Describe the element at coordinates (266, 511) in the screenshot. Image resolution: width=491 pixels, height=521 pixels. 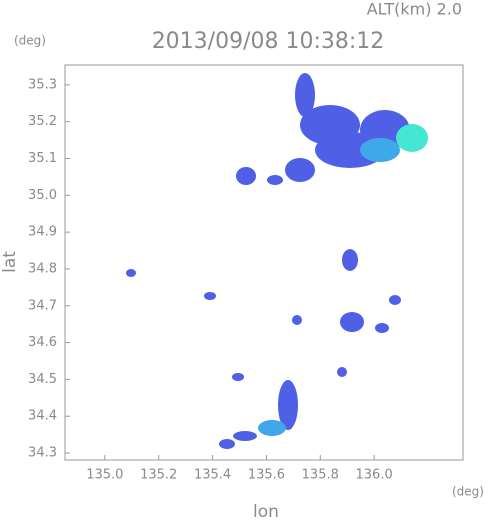
I see `x-axis-label: lon` at that location.